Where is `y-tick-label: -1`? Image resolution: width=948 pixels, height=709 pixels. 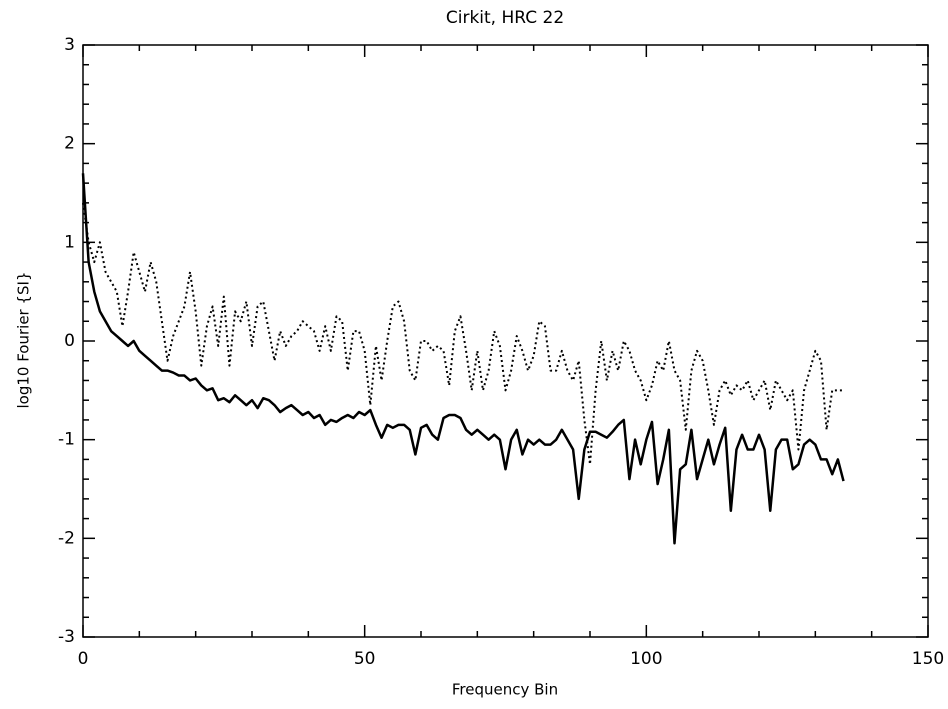 y-tick-label: -1 is located at coordinates (66, 440).